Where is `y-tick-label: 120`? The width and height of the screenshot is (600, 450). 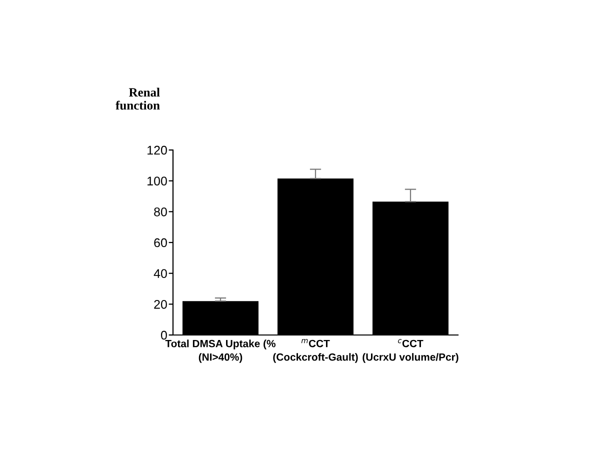 y-tick-label: 120 is located at coordinates (157, 150).